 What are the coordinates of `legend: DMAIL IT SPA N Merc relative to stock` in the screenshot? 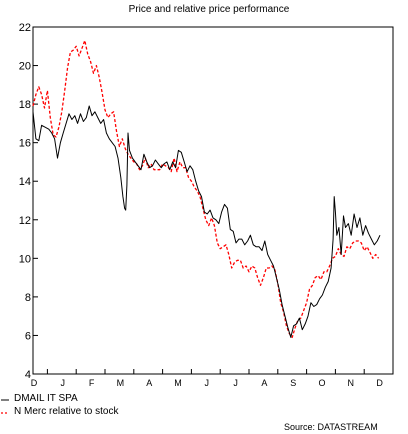 It's located at (60, 405).